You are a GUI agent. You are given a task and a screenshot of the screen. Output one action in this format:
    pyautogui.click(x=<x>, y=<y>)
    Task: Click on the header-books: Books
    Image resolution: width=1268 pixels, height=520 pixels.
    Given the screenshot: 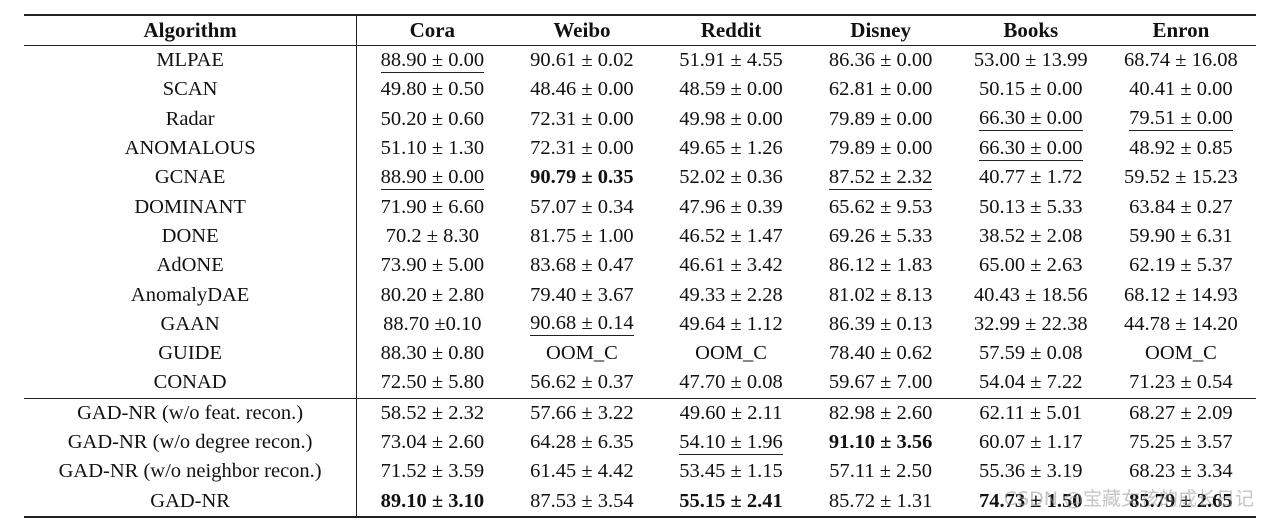 What is the action you would take?
    pyautogui.click(x=1030, y=30)
    